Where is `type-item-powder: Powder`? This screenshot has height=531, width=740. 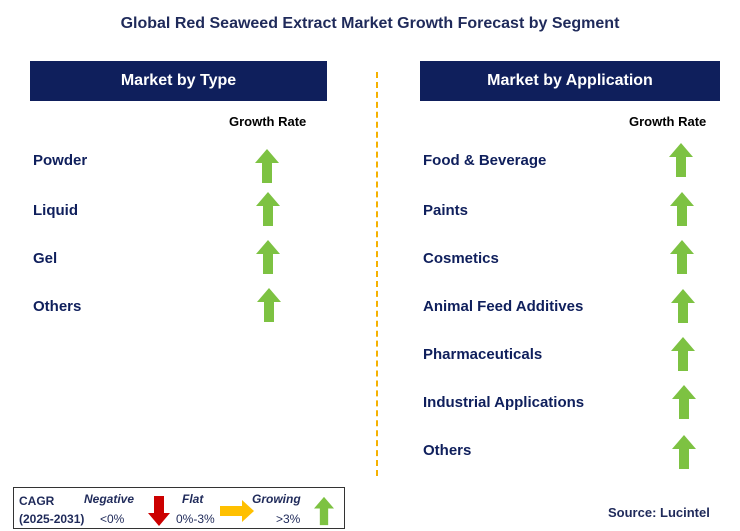 type-item-powder: Powder is located at coordinates (60, 160).